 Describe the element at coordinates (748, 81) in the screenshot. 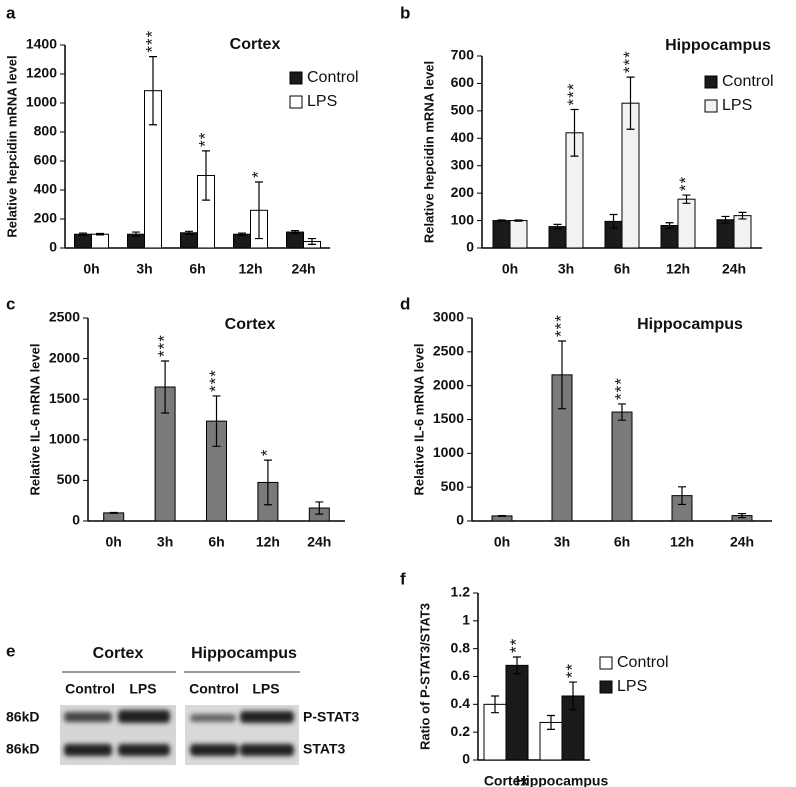

I see `legend-label: Control` at that location.